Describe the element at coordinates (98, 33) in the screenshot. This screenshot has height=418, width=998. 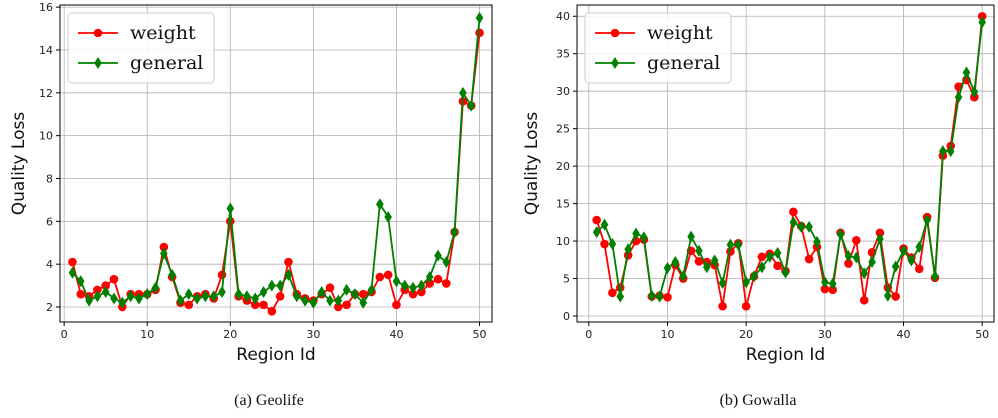
I see `legend-marker-weight` at that location.